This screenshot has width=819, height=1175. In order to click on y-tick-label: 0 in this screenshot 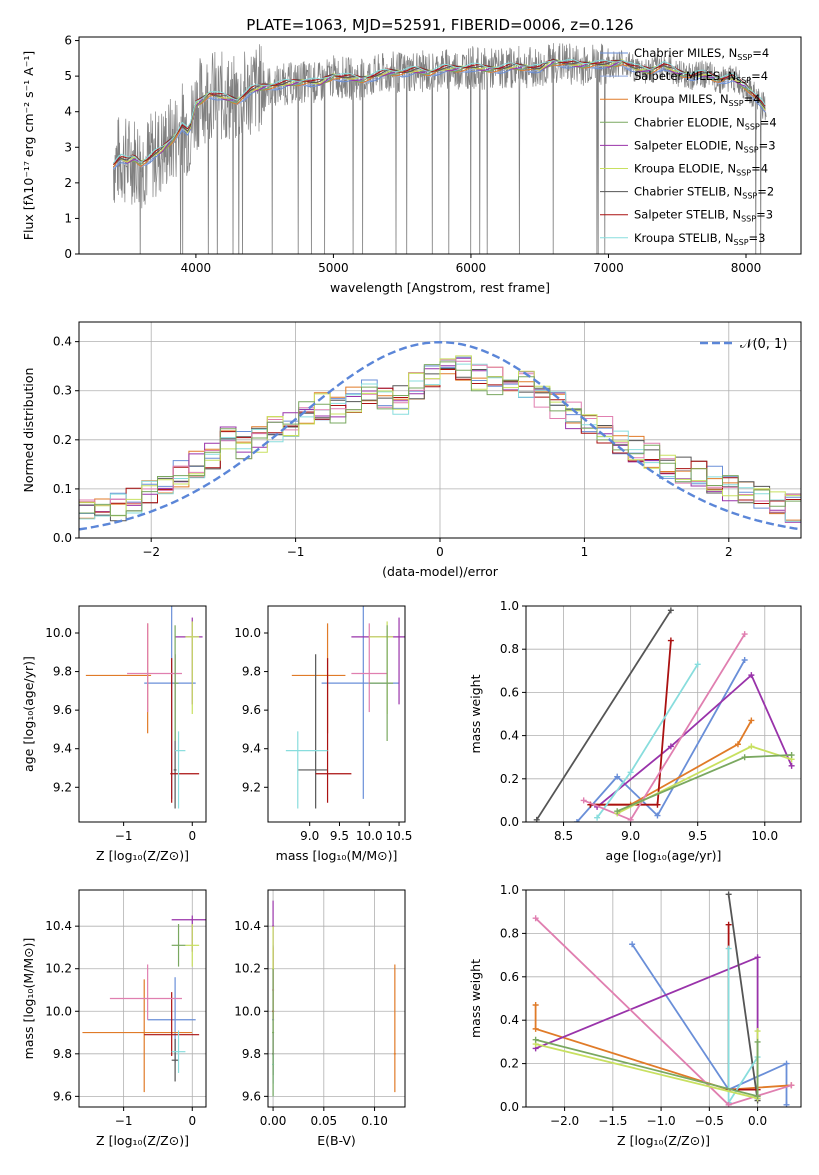, I will do `click(68, 254)`.